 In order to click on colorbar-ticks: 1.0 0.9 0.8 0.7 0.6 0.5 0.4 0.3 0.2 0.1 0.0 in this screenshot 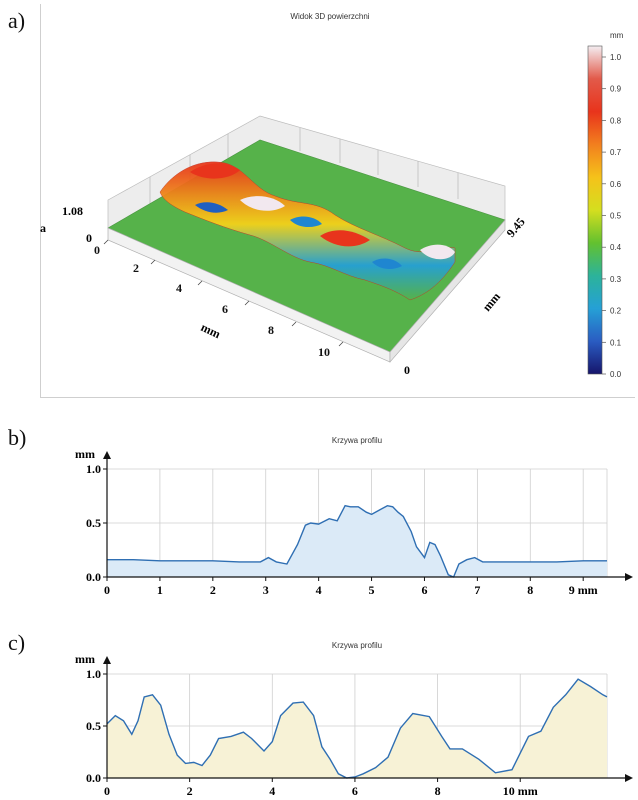, I will do `click(612, 216)`.